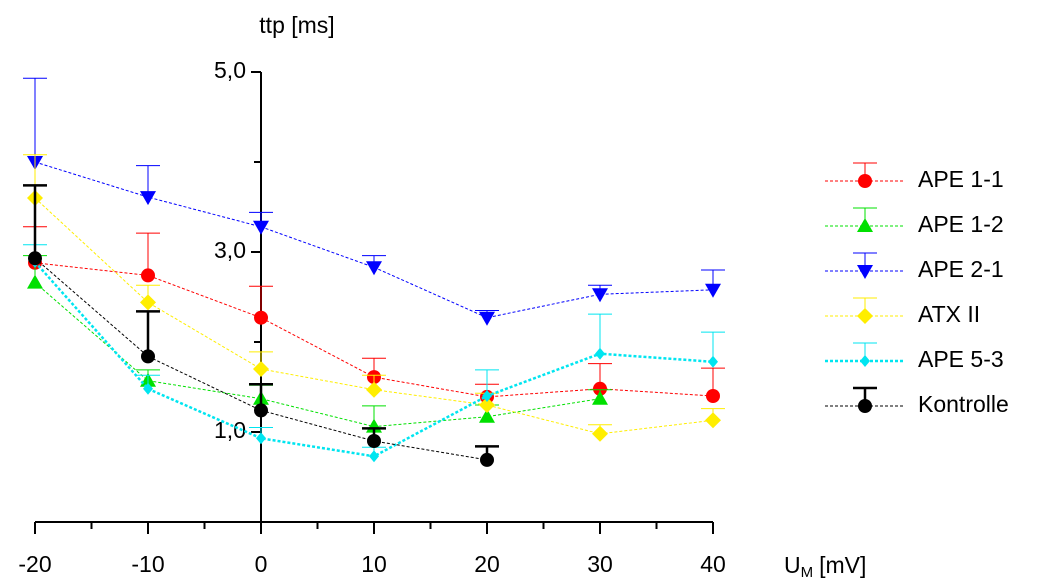 This screenshot has height=585, width=1044. I want to click on x-tick-label: 10, so click(374, 564).